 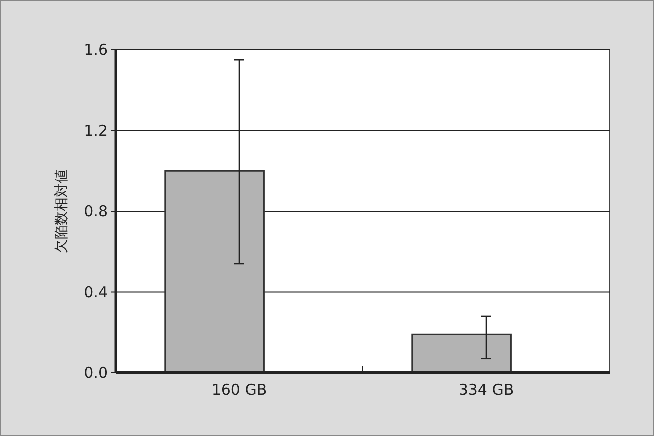 I want to click on ylabel: 欠陥数相対値, so click(x=62, y=212).